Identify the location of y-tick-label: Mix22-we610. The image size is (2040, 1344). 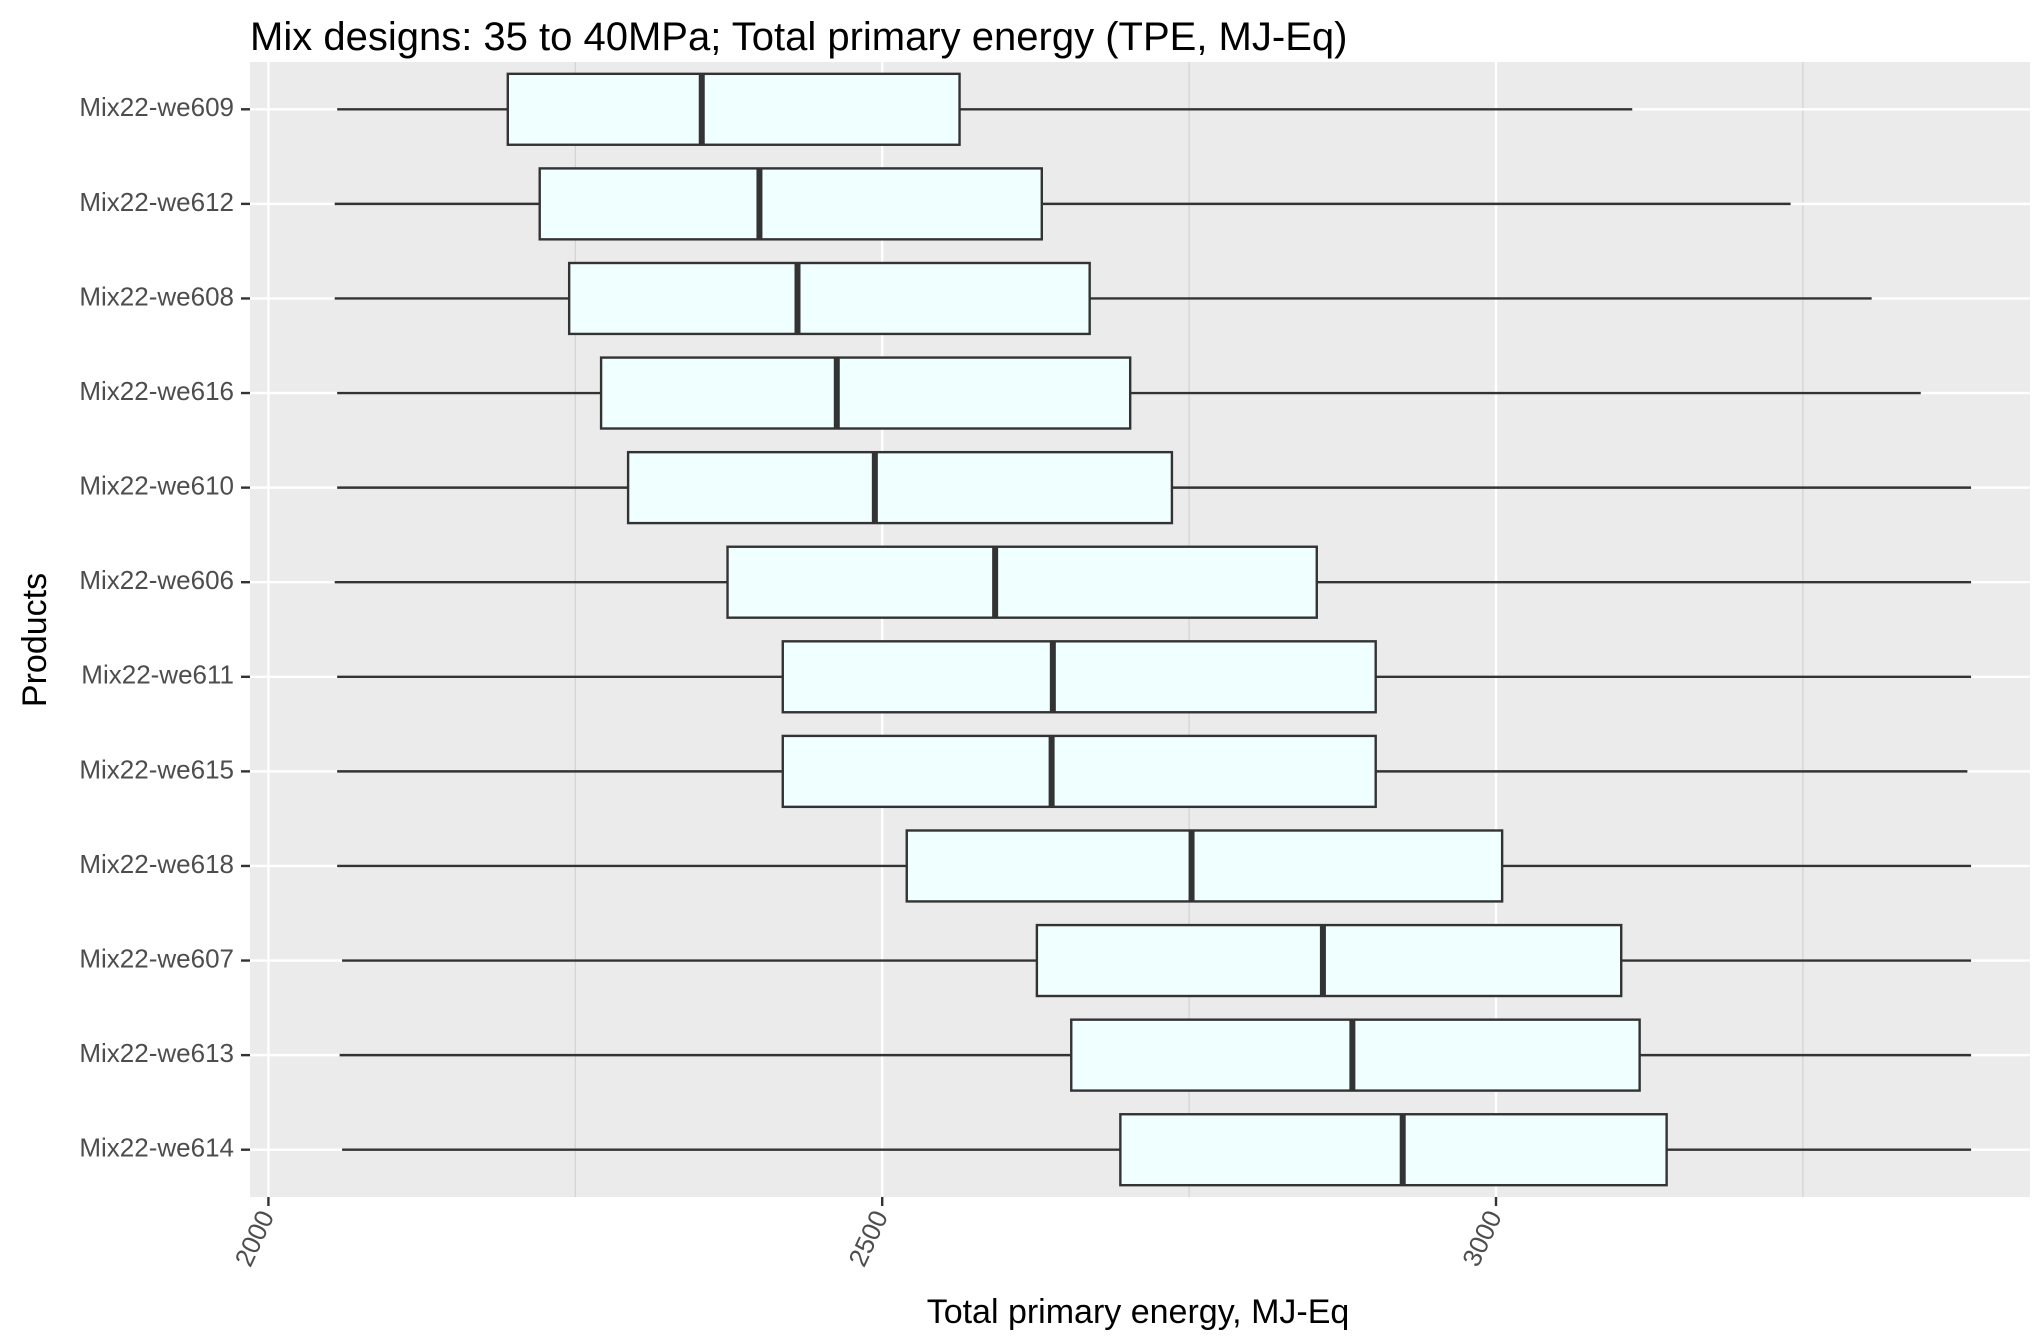
(156, 486).